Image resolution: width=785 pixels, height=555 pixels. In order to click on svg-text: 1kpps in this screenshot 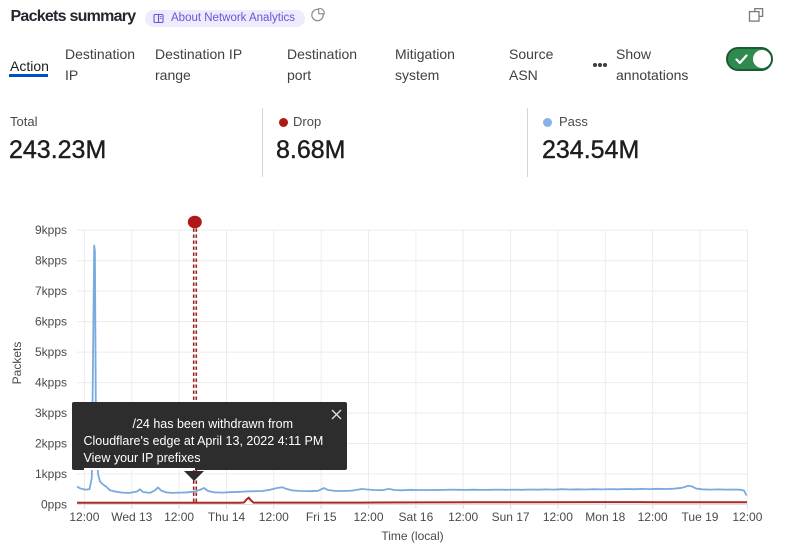, I will do `click(51, 474)`.